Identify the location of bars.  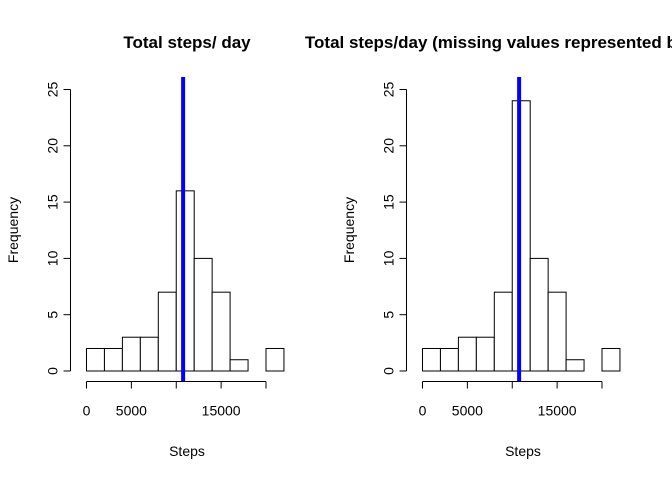
(185, 281).